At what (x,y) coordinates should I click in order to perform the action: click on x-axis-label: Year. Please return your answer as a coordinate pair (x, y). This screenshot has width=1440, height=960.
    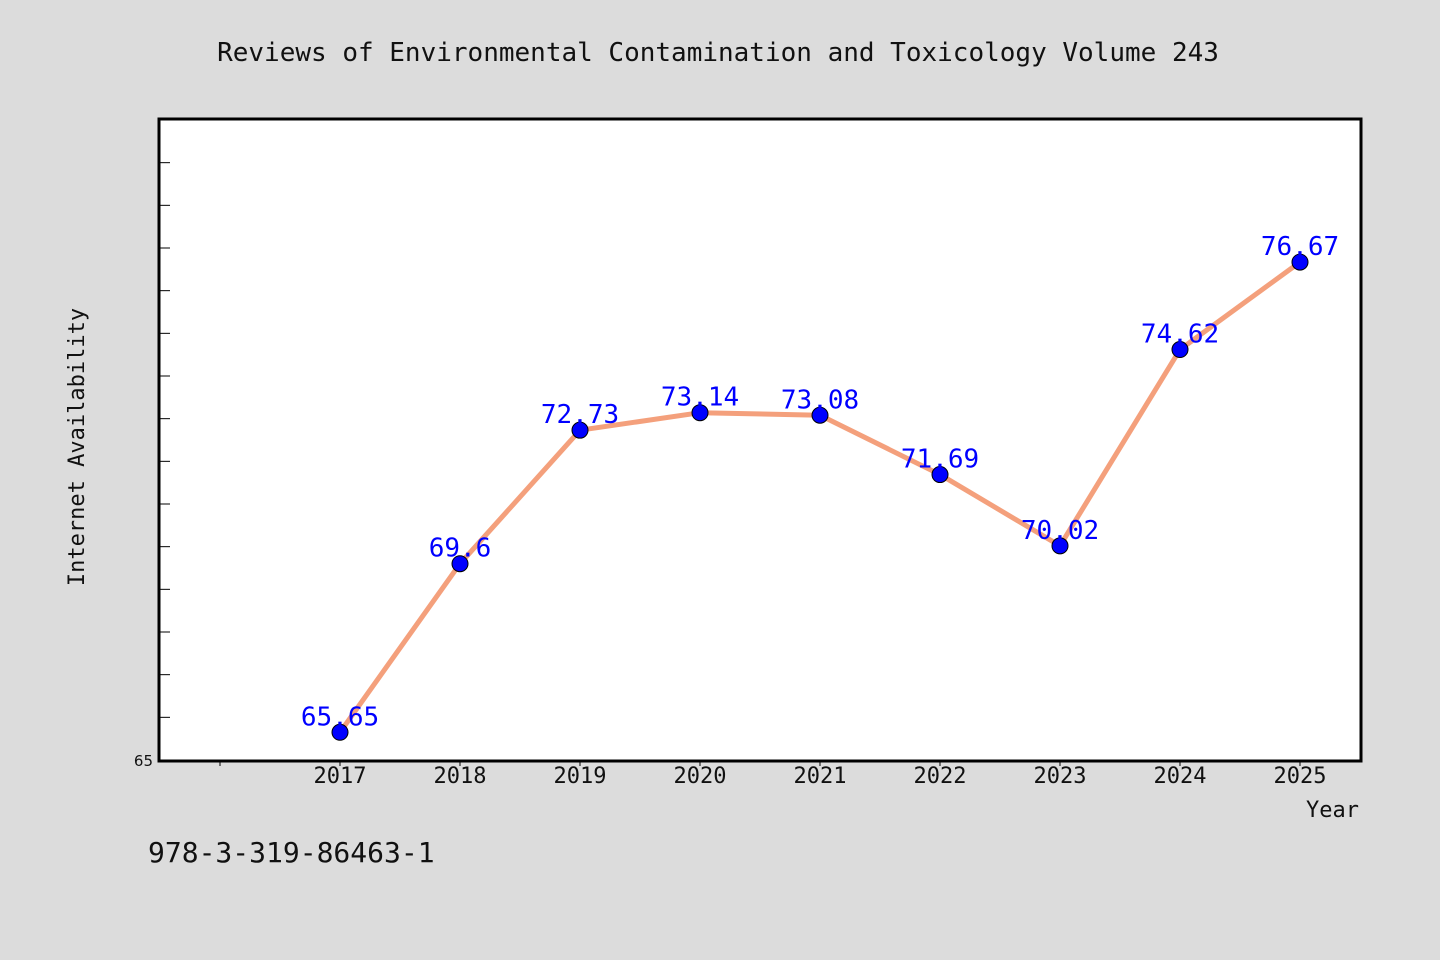
    Looking at the image, I should click on (1332, 810).